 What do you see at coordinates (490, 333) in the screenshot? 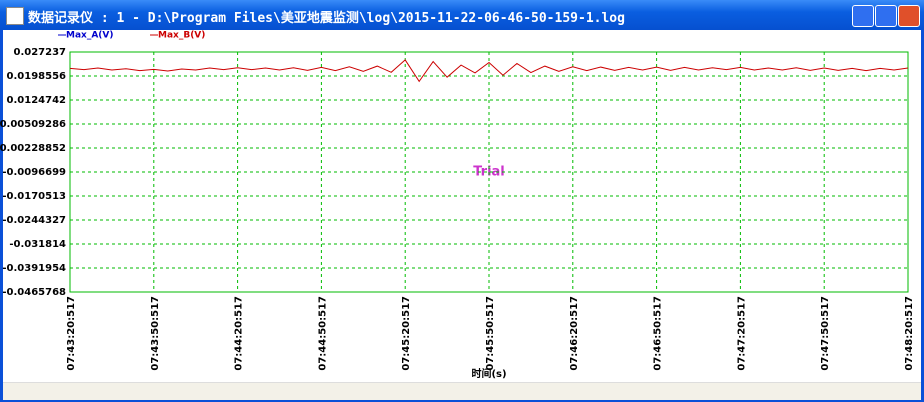
I see `x-tick-label: 07:45:50:517` at bounding box center [490, 333].